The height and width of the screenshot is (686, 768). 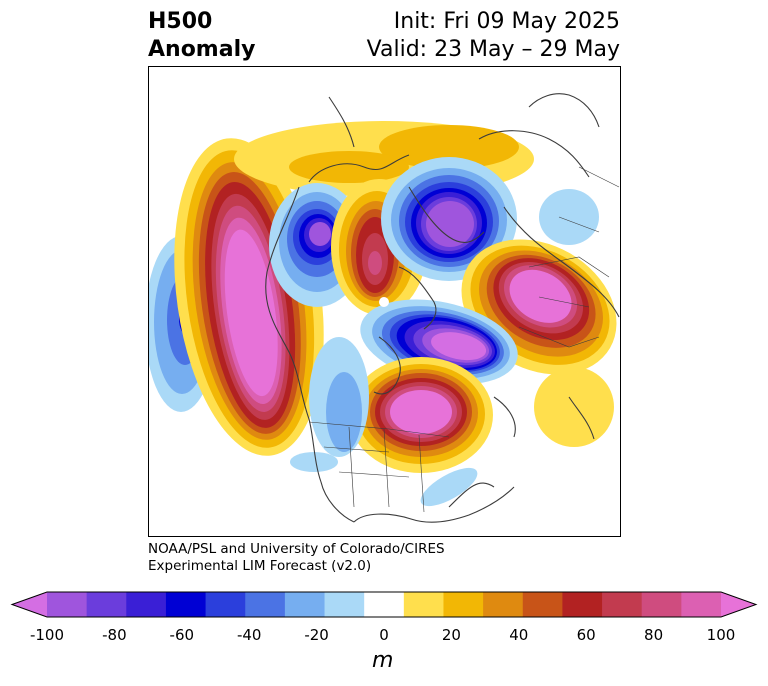 What do you see at coordinates (519, 635) in the screenshot?
I see `tick-label: 40` at bounding box center [519, 635].